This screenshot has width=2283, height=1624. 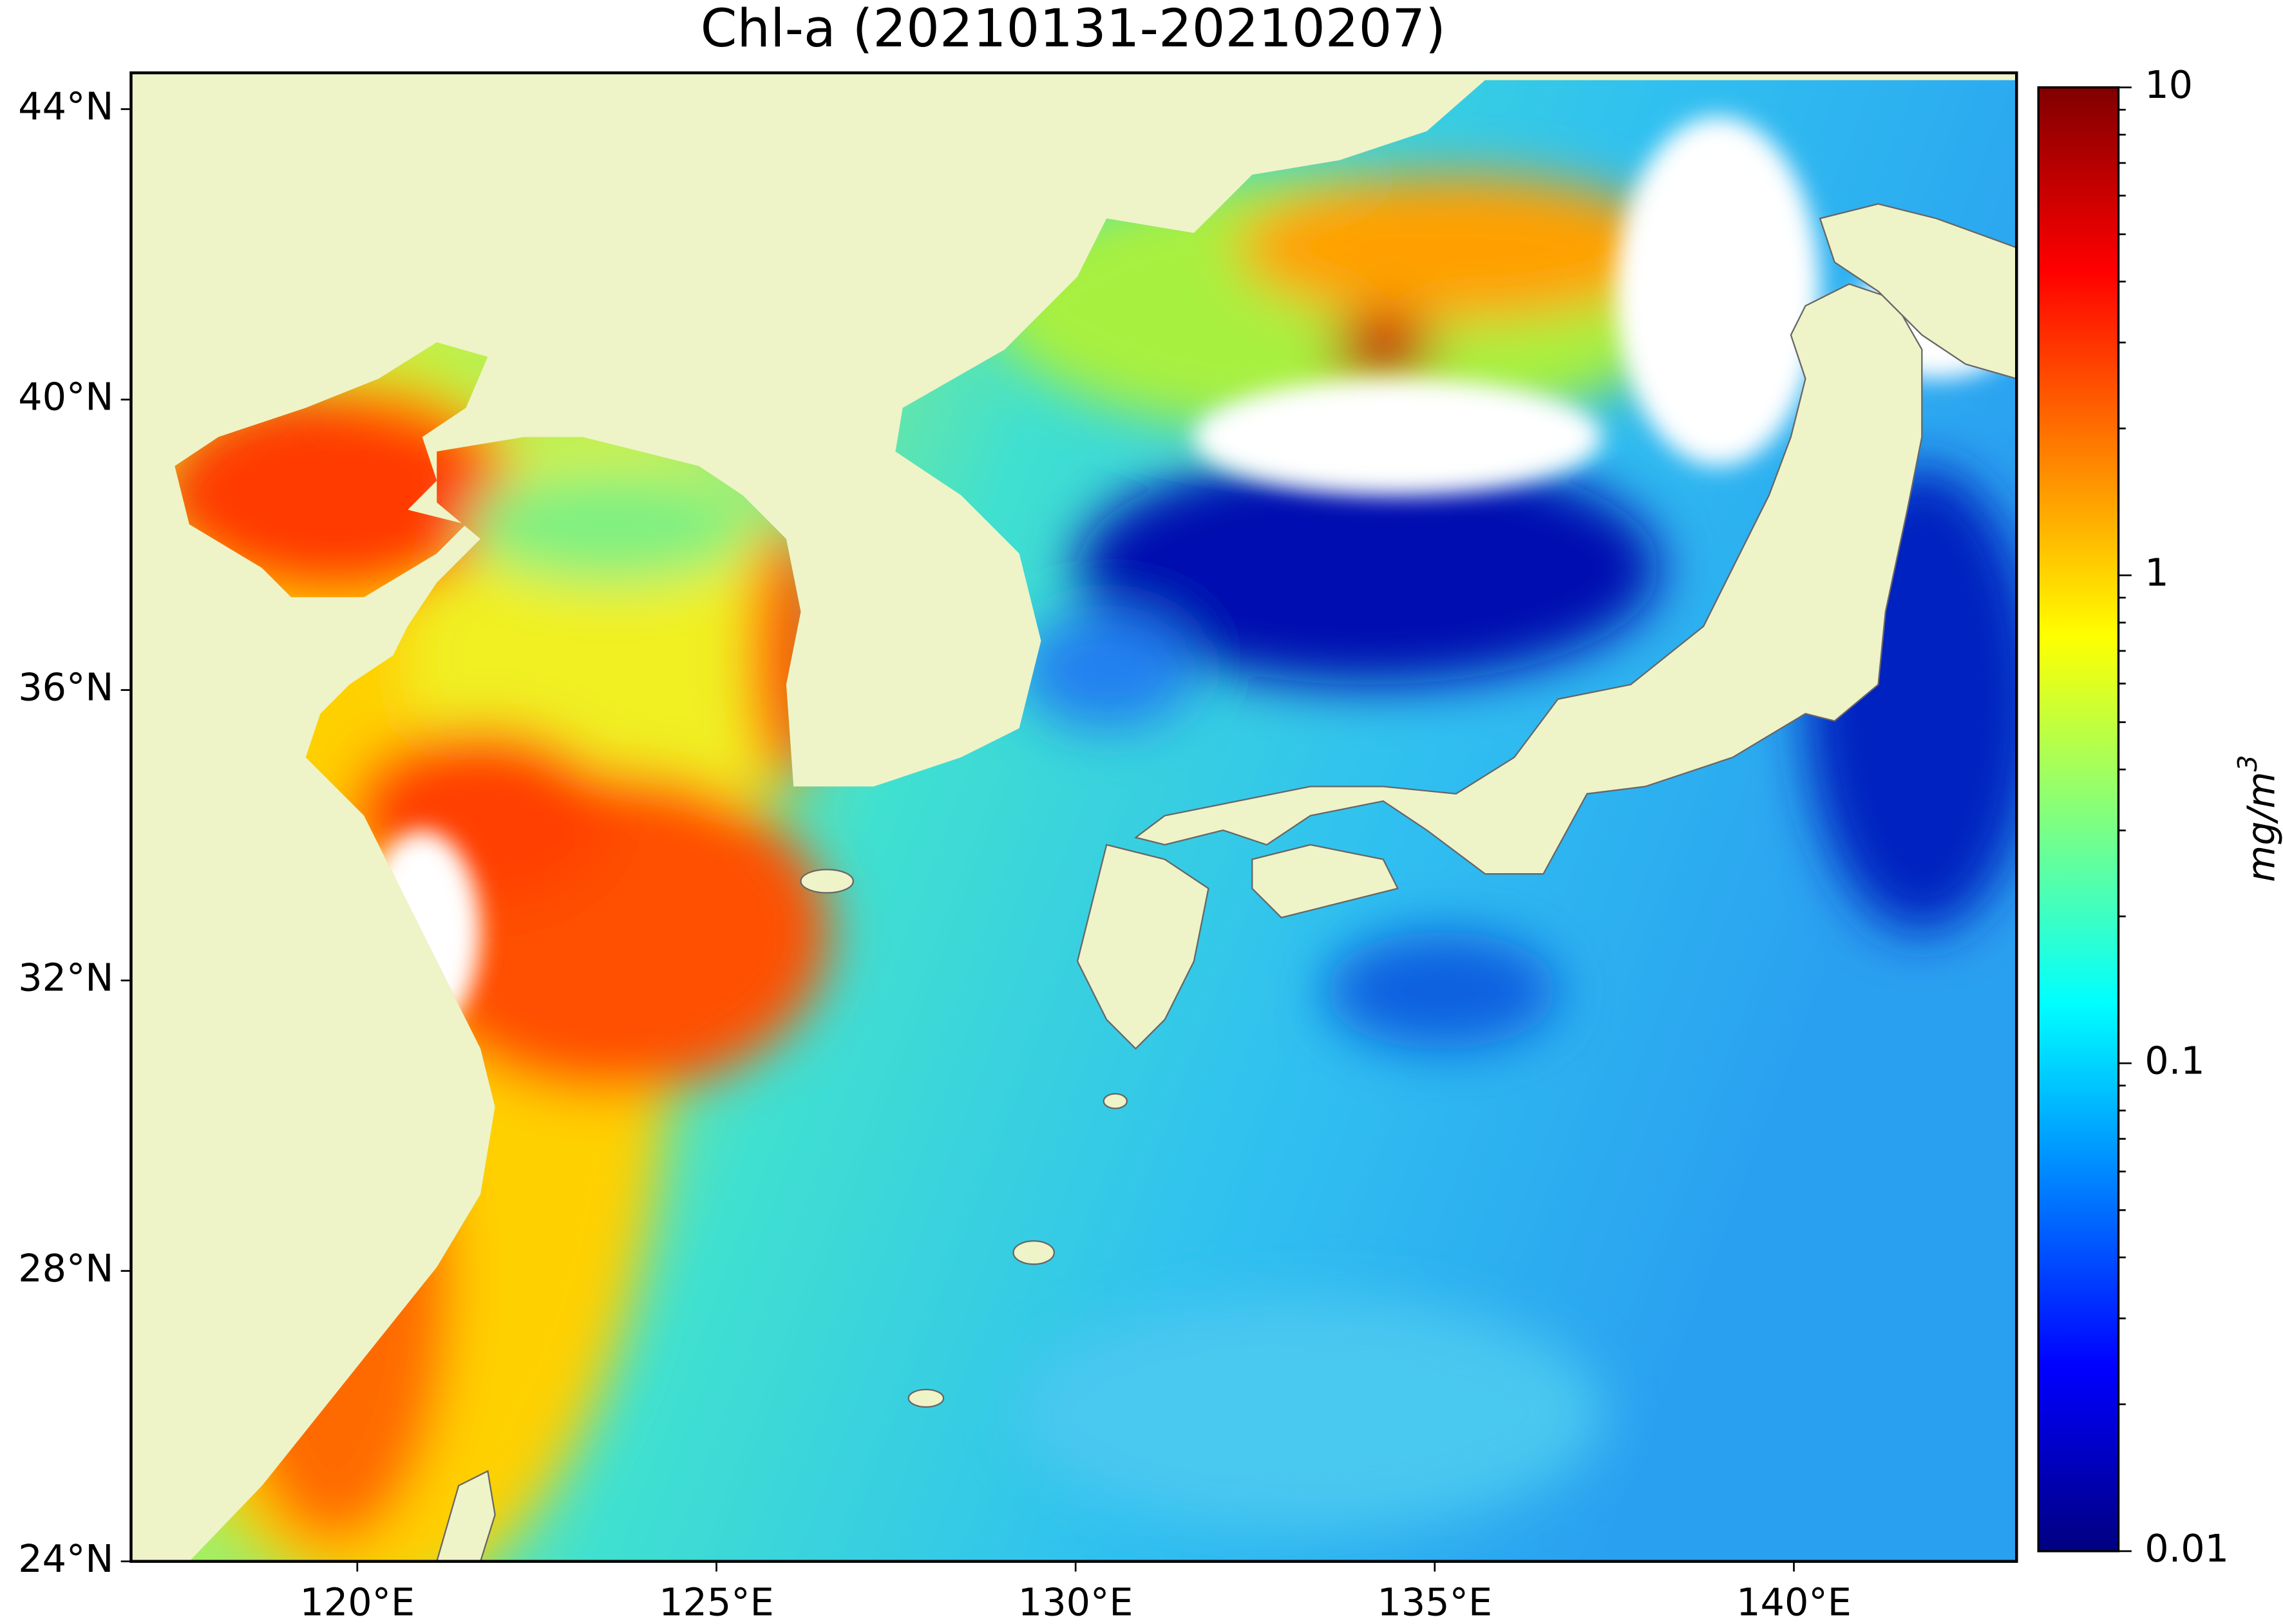 What do you see at coordinates (65, 1268) in the screenshot?
I see `y-tick-label: 28°N` at bounding box center [65, 1268].